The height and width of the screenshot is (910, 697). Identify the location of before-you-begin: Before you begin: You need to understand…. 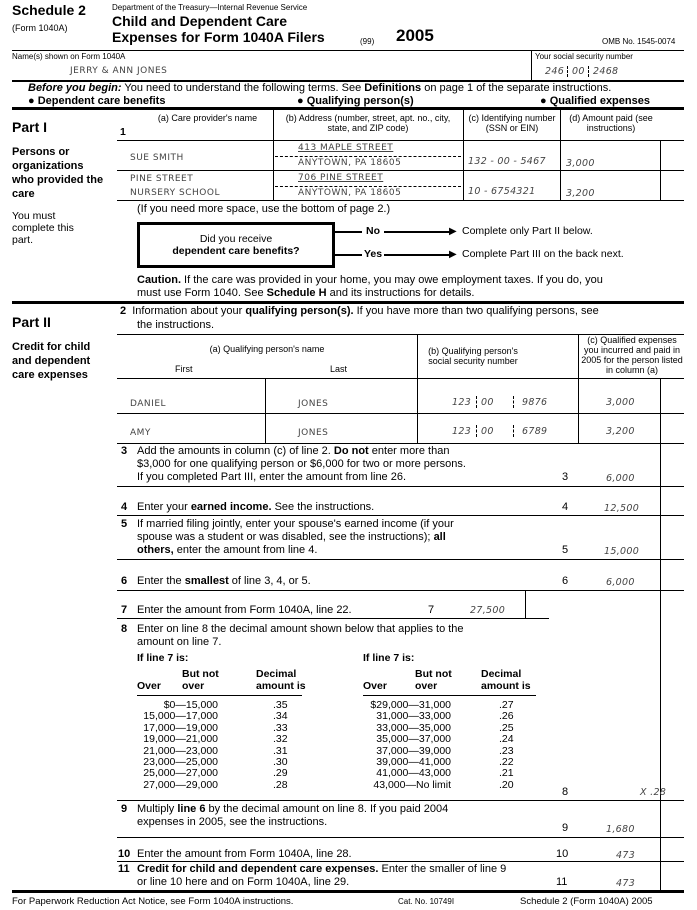
(319, 88).